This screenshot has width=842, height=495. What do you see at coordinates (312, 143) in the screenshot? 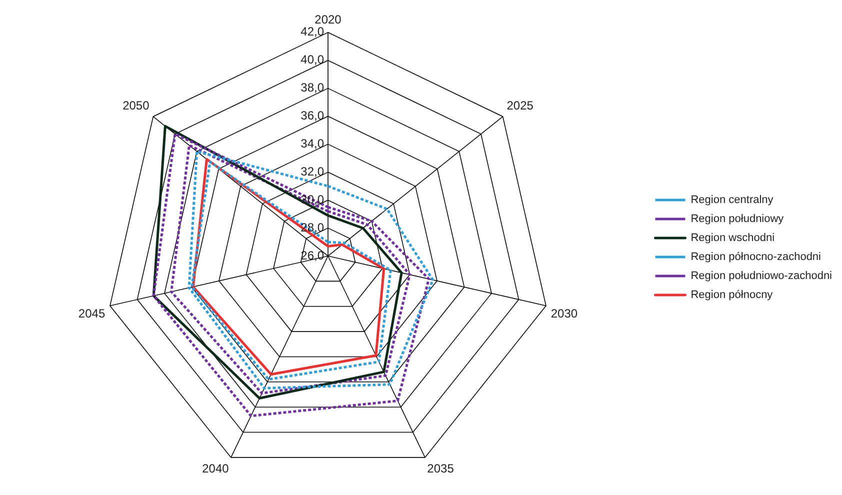
I see `y-tick-label: 34,0` at bounding box center [312, 143].